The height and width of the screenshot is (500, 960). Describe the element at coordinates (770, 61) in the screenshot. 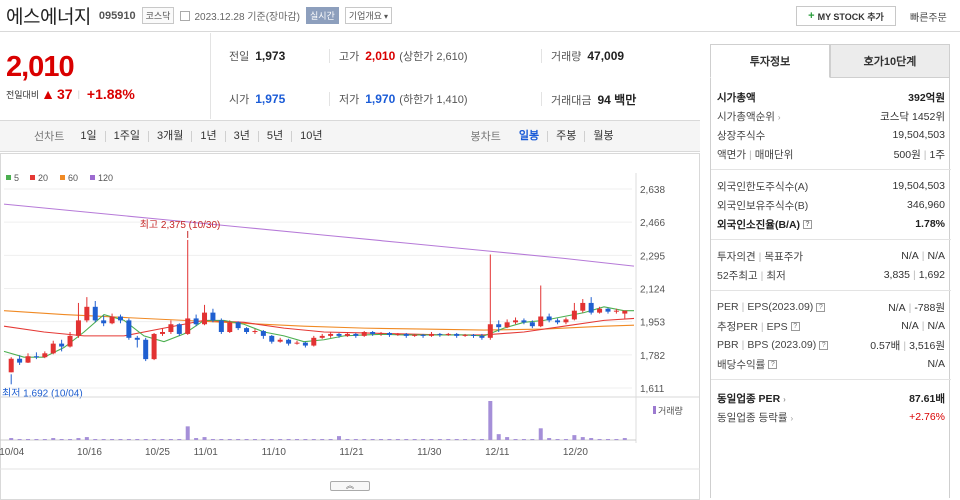

I see `tab-investment-info: 투자정보` at that location.